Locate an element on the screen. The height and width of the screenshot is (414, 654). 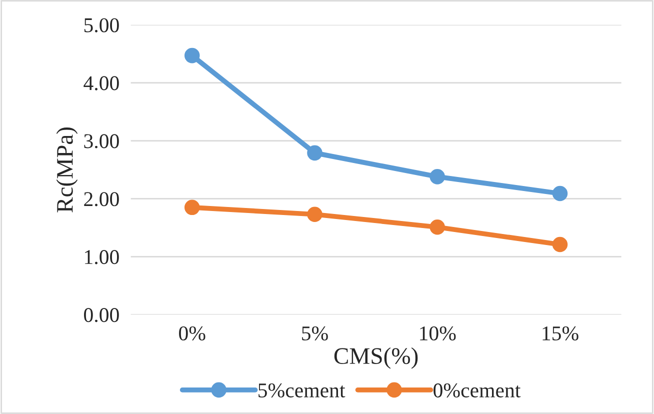
x-axis-title: CMS(%) is located at coordinates (376, 358).